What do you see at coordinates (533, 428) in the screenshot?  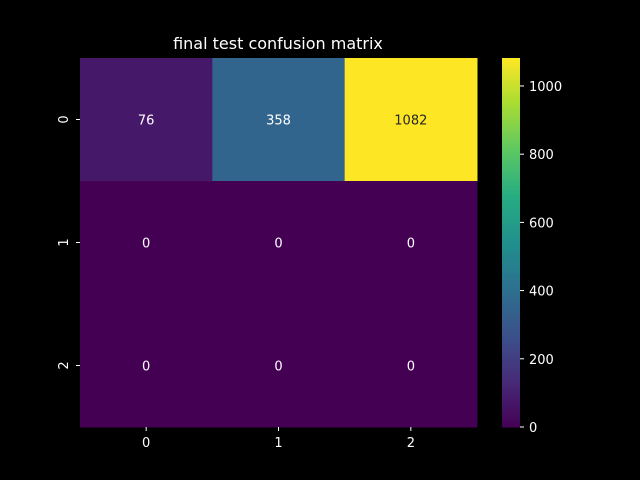 I see `colorbar-tick-label: 0` at bounding box center [533, 428].